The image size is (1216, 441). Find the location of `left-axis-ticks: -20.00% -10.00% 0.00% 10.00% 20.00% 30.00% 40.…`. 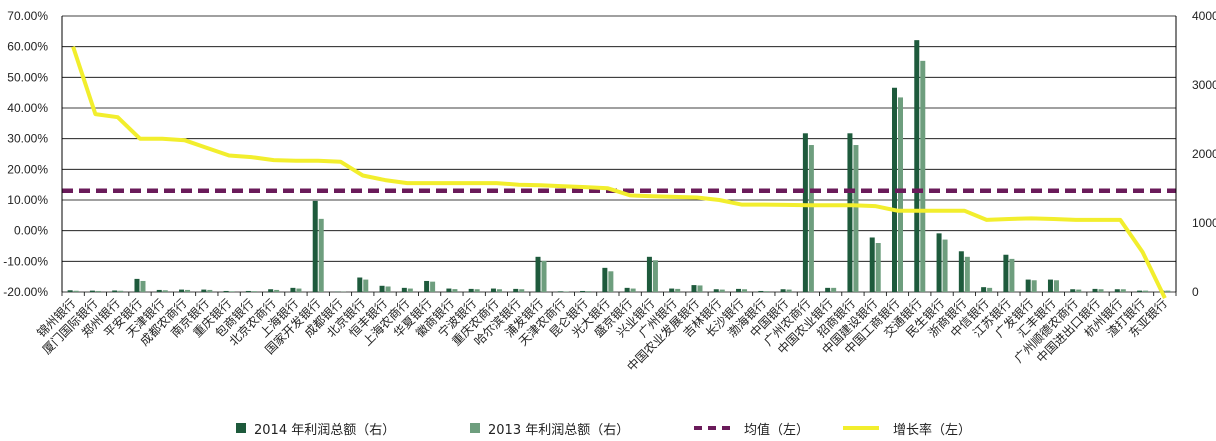

left-axis-ticks: -20.00% -10.00% 0.00% 10.00% 20.00% 30.00% 40.… is located at coordinates (25, 154).